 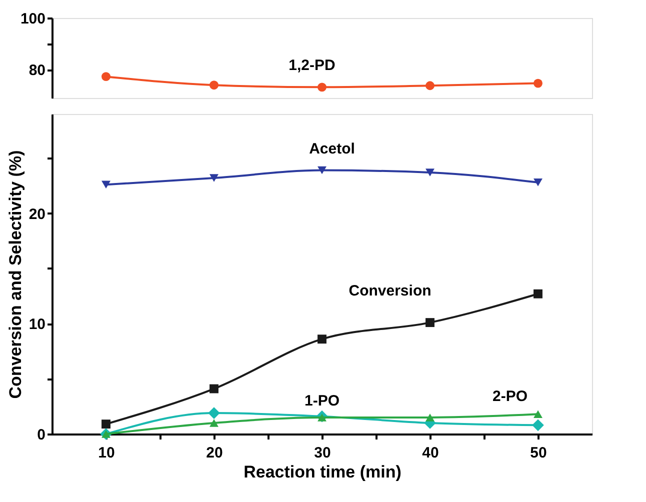 What do you see at coordinates (323, 472) in the screenshot?
I see `x-axis-title: Reaction time (min)` at bounding box center [323, 472].